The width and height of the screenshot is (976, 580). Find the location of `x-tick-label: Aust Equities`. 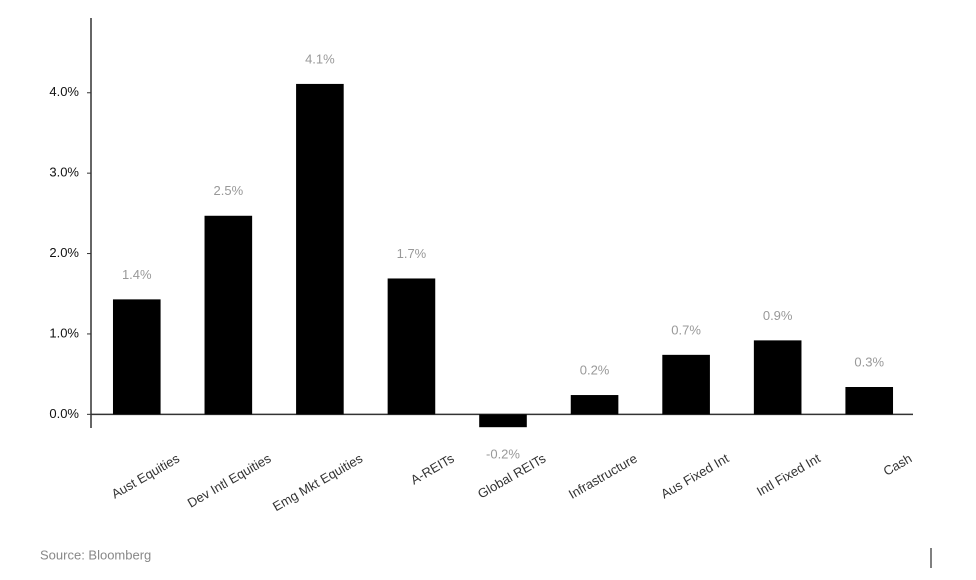

x-tick-label: Aust Equities is located at coordinates (146, 475).